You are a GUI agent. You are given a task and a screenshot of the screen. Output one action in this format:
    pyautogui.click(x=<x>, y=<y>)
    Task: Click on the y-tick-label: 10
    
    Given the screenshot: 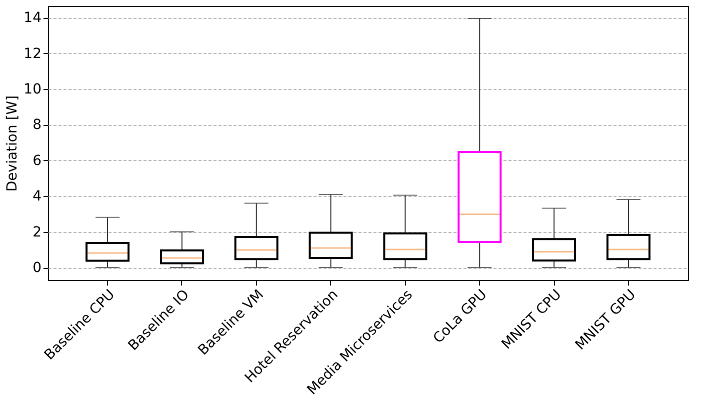 What is the action you would take?
    pyautogui.click(x=33, y=90)
    